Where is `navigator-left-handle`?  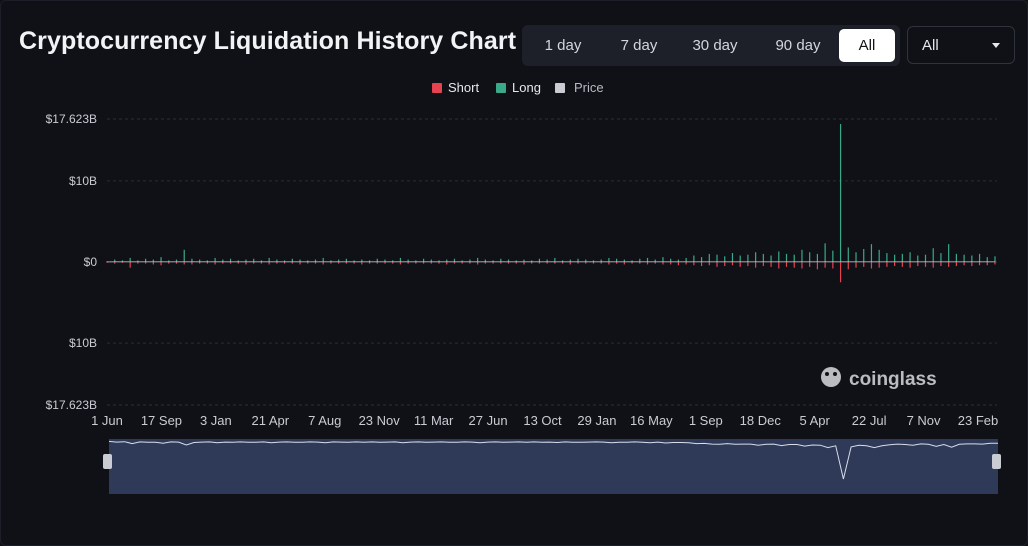 navigator-left-handle is located at coordinates (107, 461).